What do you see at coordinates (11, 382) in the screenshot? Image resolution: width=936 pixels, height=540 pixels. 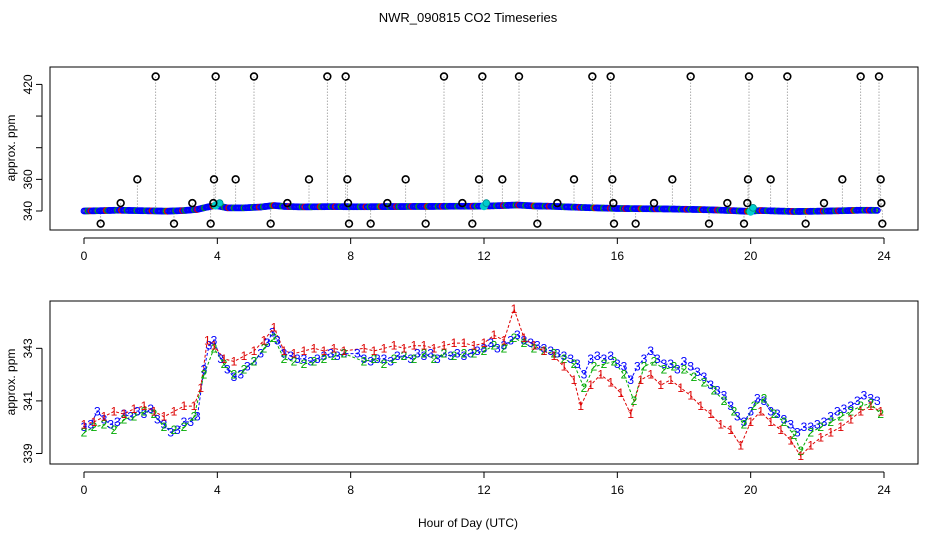 I see `bottom-y-axis-label: approx. ppm` at bounding box center [11, 382].